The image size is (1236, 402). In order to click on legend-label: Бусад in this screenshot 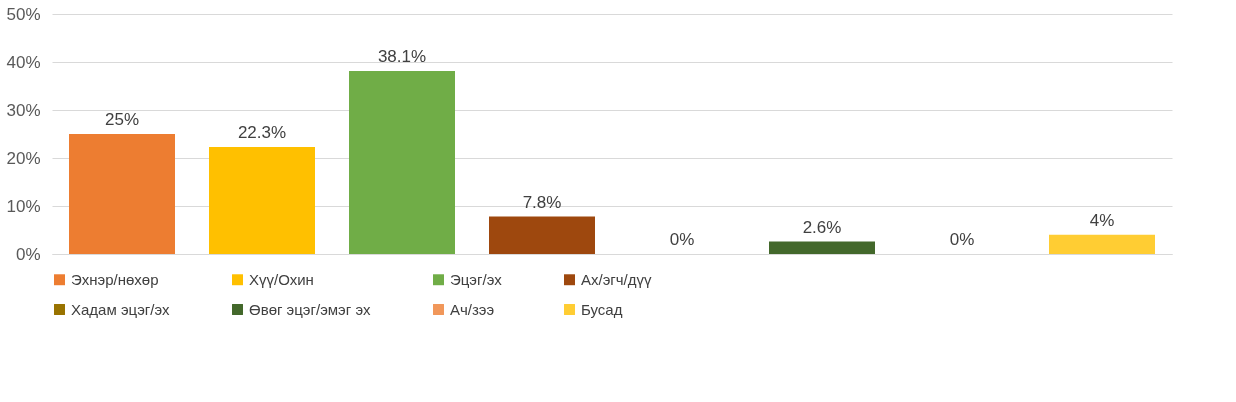, I will do `click(602, 309)`.